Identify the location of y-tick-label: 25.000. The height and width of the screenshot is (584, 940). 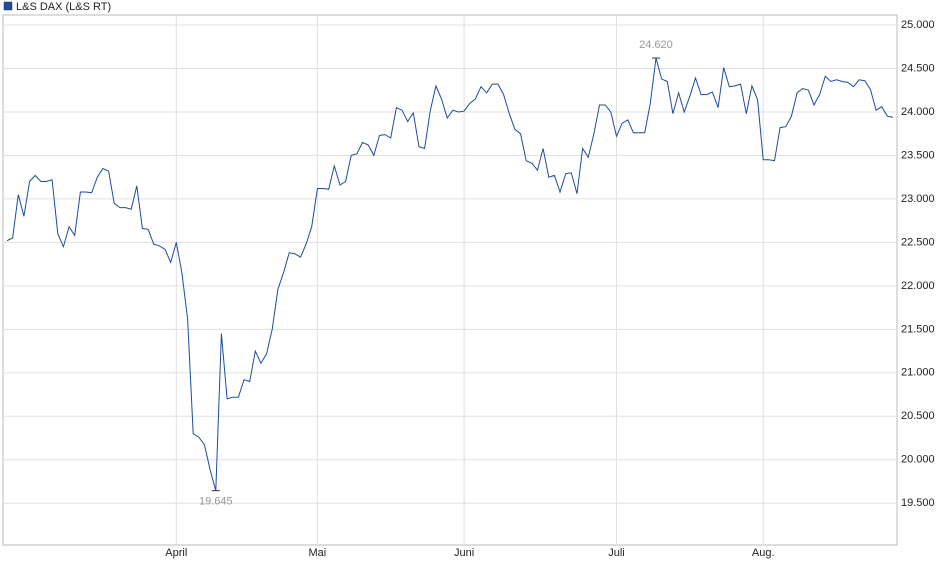
(918, 25).